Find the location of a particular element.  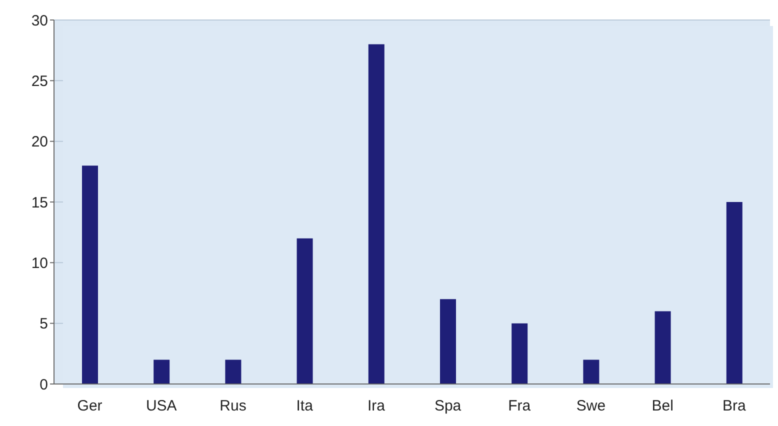

x-tick-label: Bel is located at coordinates (663, 406).